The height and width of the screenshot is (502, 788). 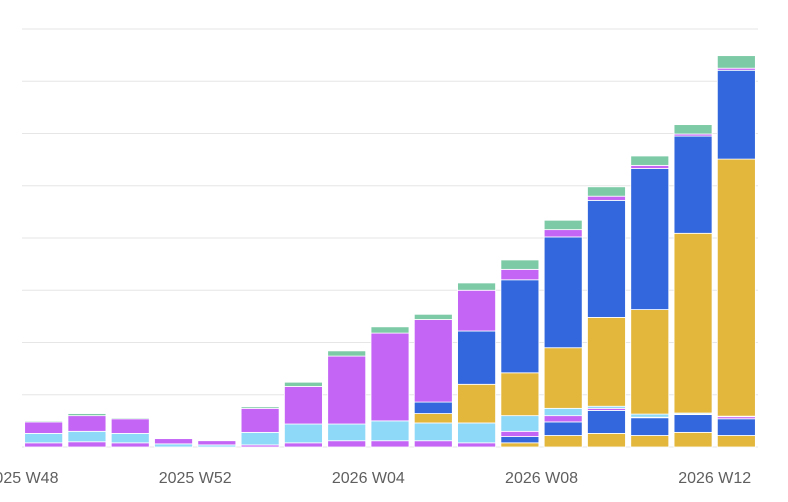 What do you see at coordinates (541, 478) in the screenshot?
I see `x-tick-label: 2026 W08` at bounding box center [541, 478].